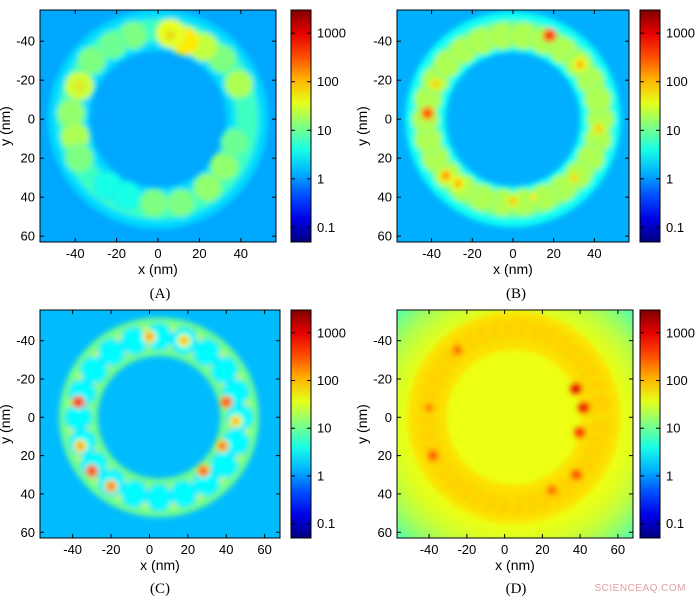  I want to click on watermark: SCIENCEAQ.COM, so click(640, 588).